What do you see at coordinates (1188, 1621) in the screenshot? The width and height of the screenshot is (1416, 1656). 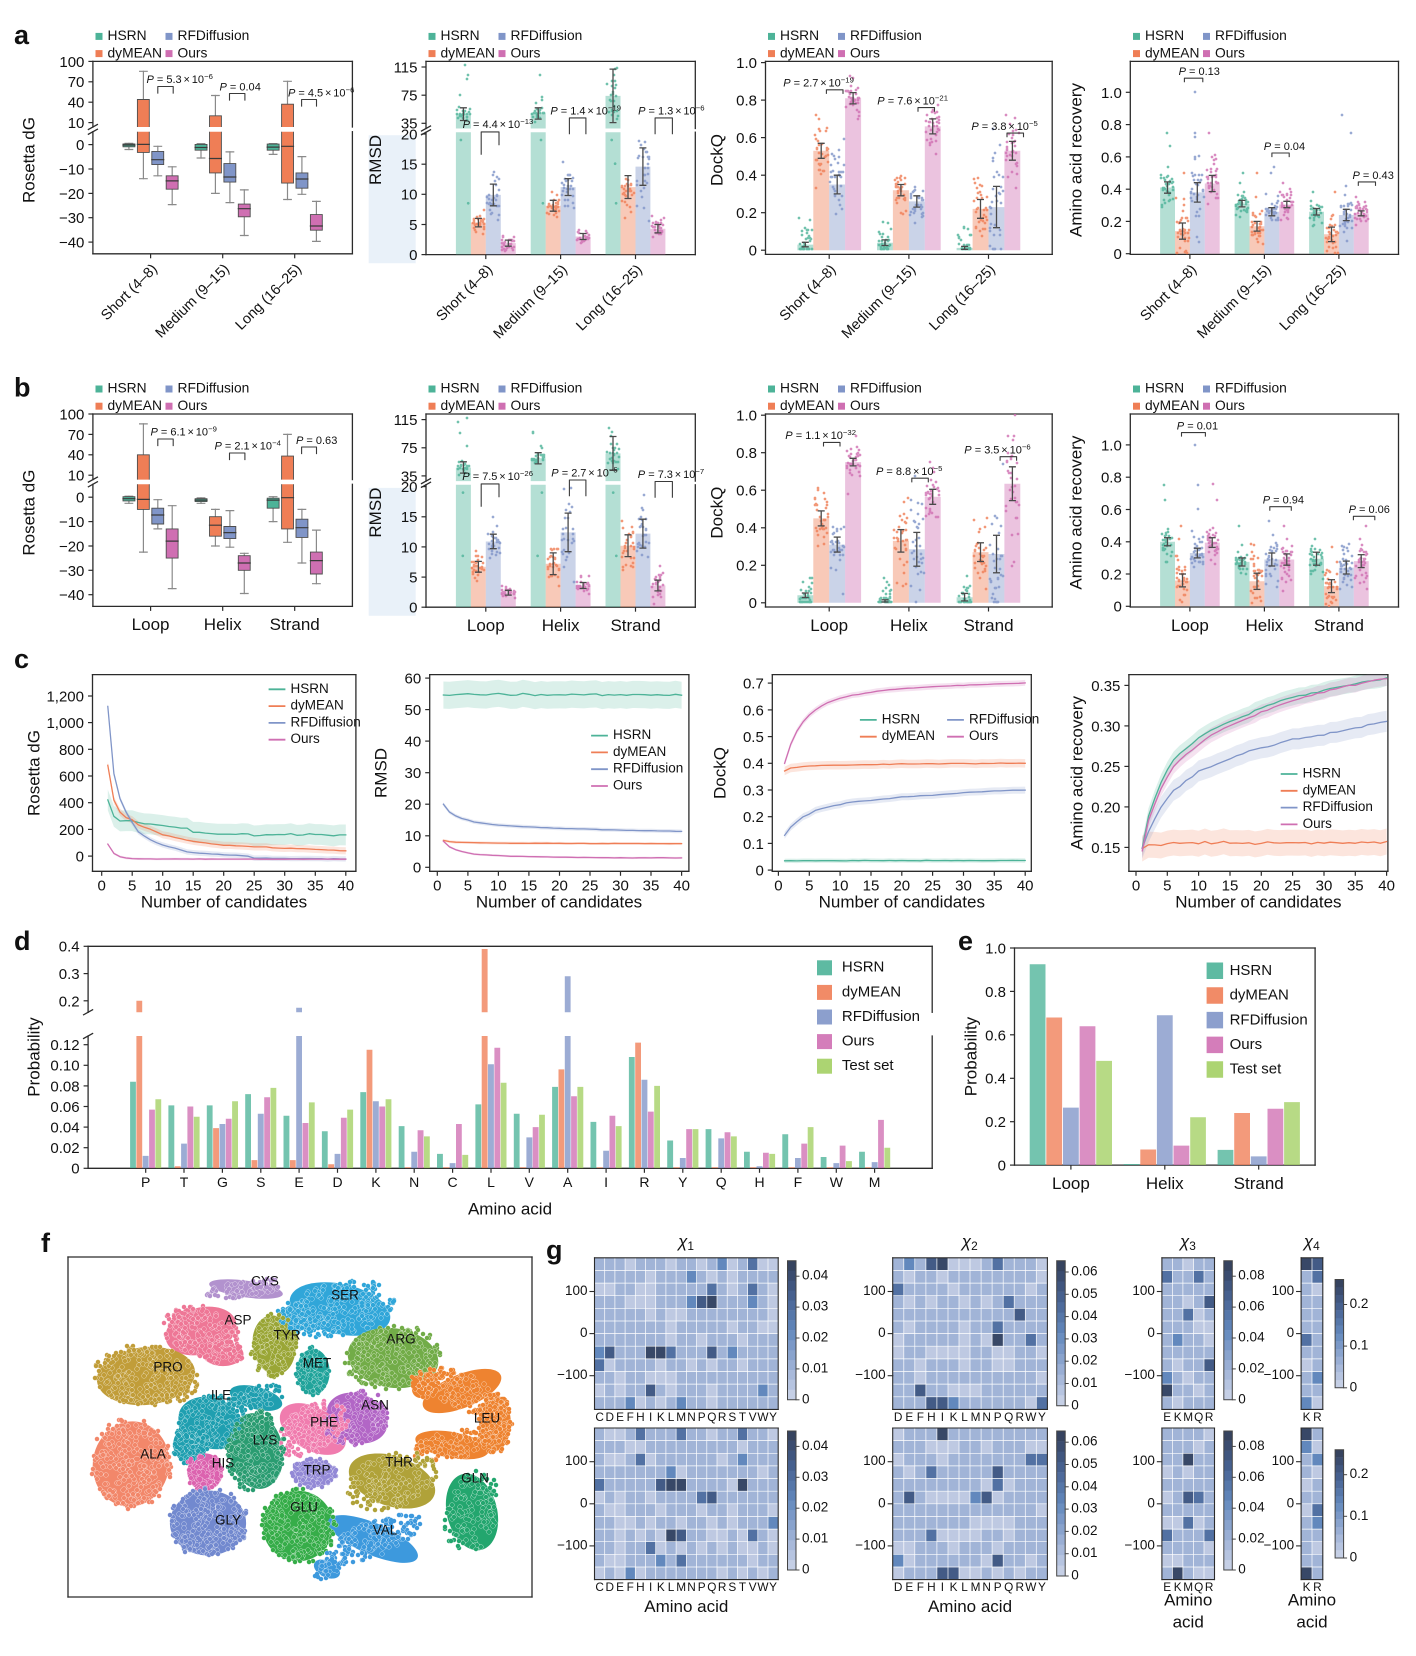 I see `svg-text: acid` at bounding box center [1188, 1621].